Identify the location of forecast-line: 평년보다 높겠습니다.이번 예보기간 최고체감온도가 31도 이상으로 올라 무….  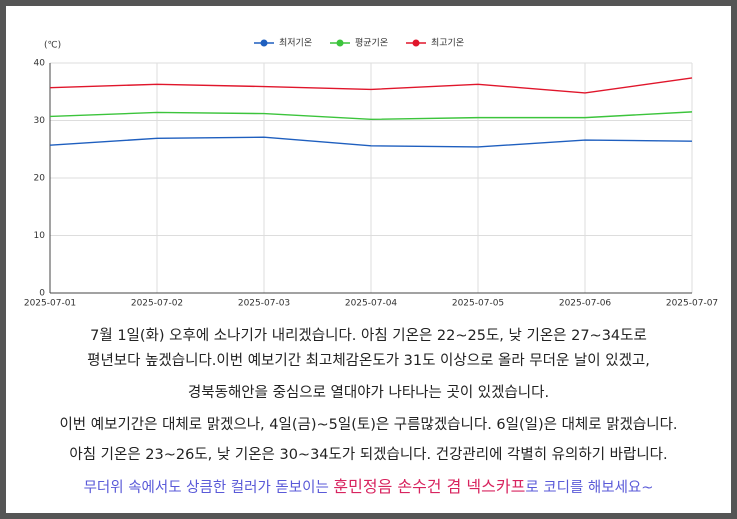
(368, 361).